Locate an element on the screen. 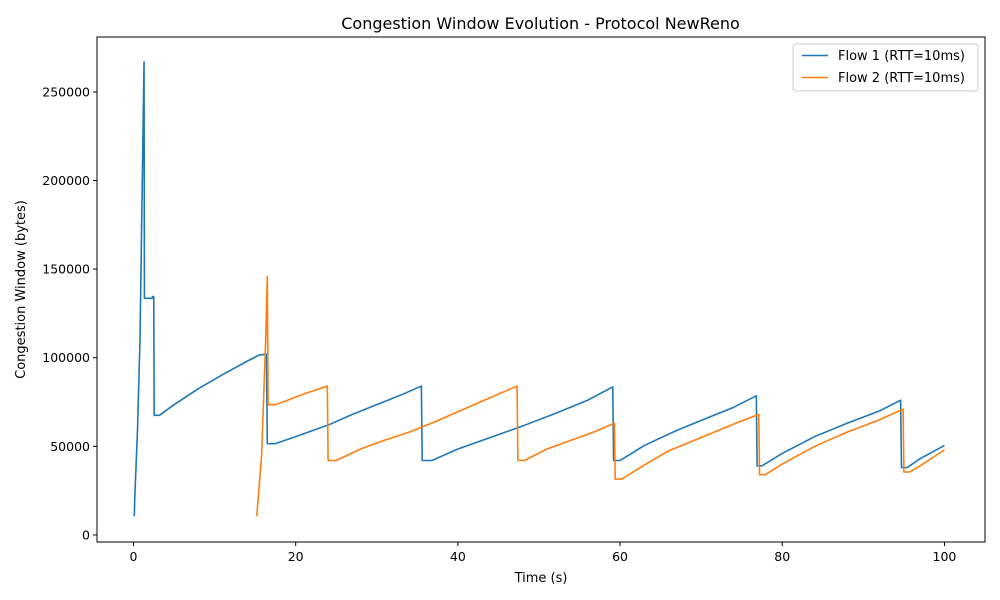  x-tick-label: 0 is located at coordinates (134, 556).